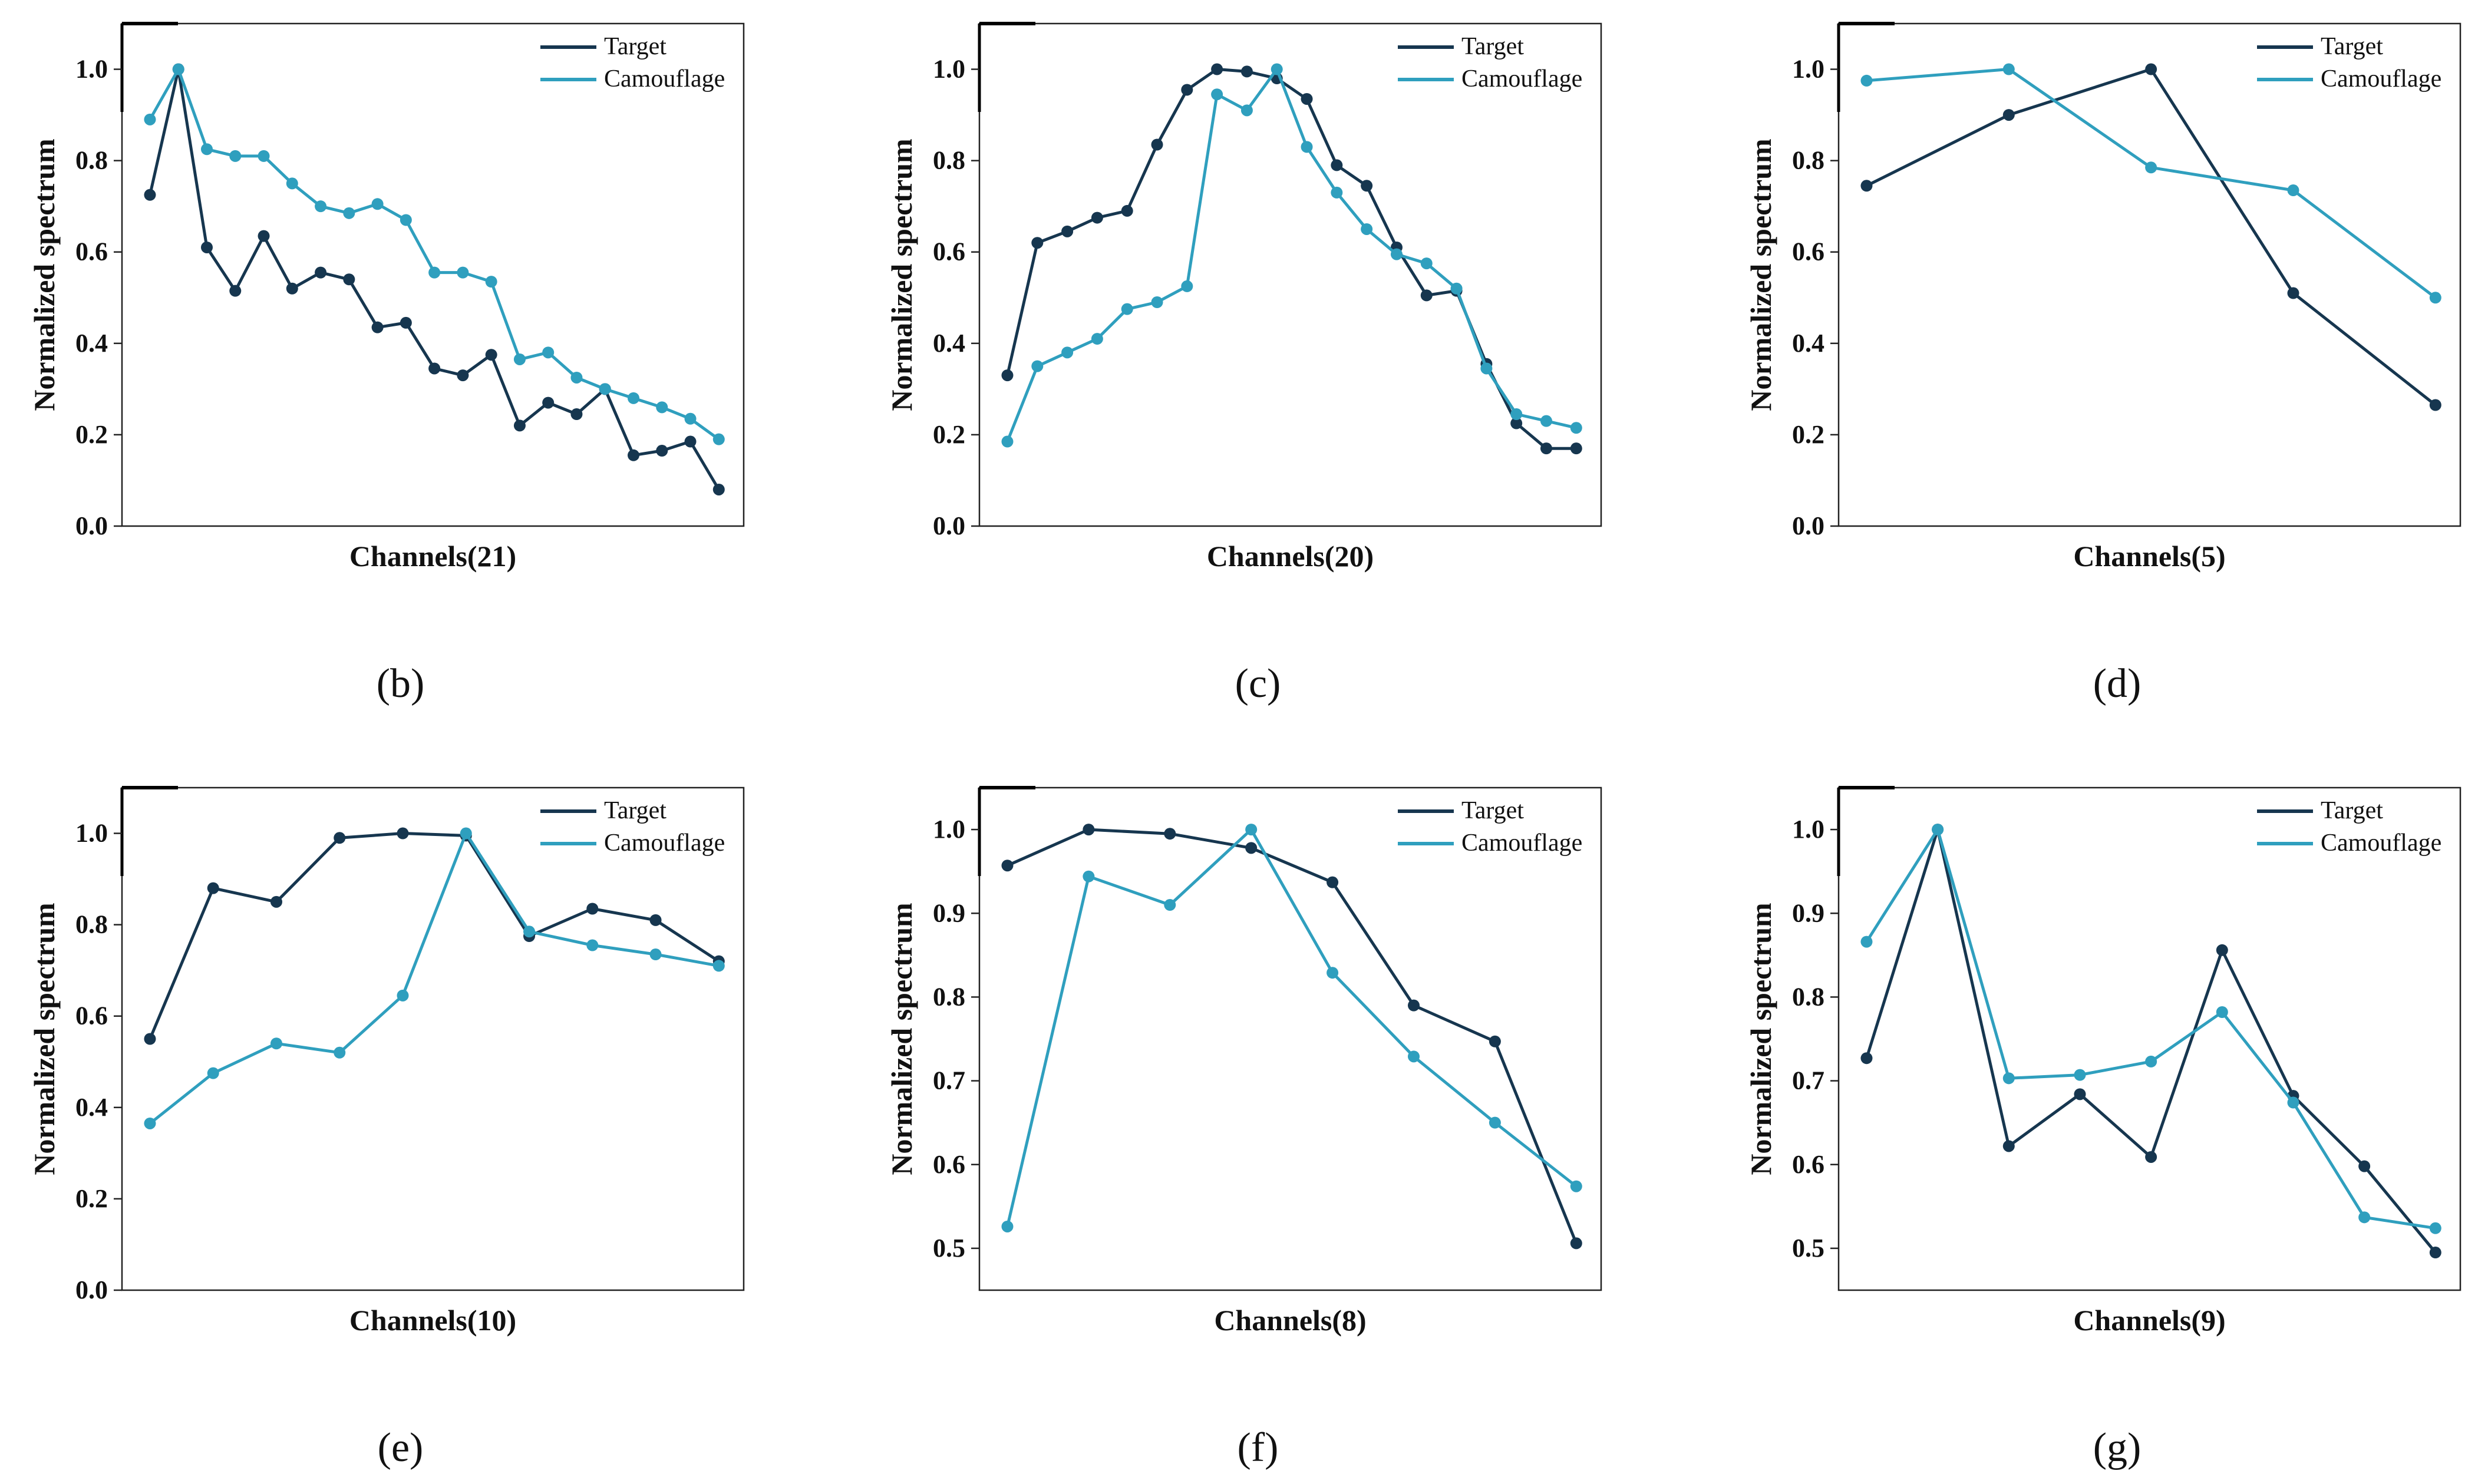 The height and width of the screenshot is (1484, 2478). I want to click on y-tick-label: 0.8, so click(91, 160).